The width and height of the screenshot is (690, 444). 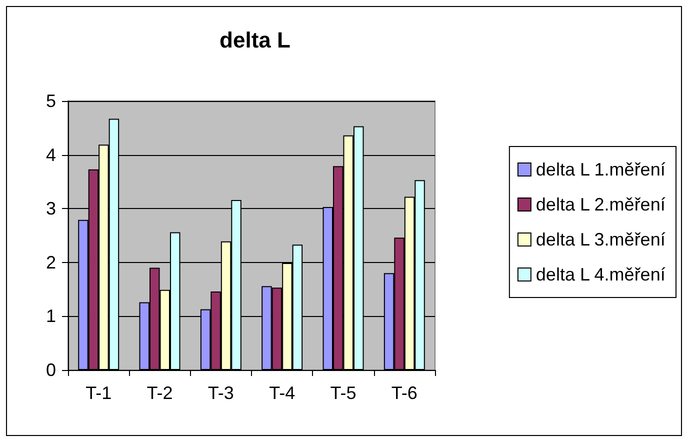 What do you see at coordinates (221, 393) in the screenshot?
I see `x-tick-label: T-3` at bounding box center [221, 393].